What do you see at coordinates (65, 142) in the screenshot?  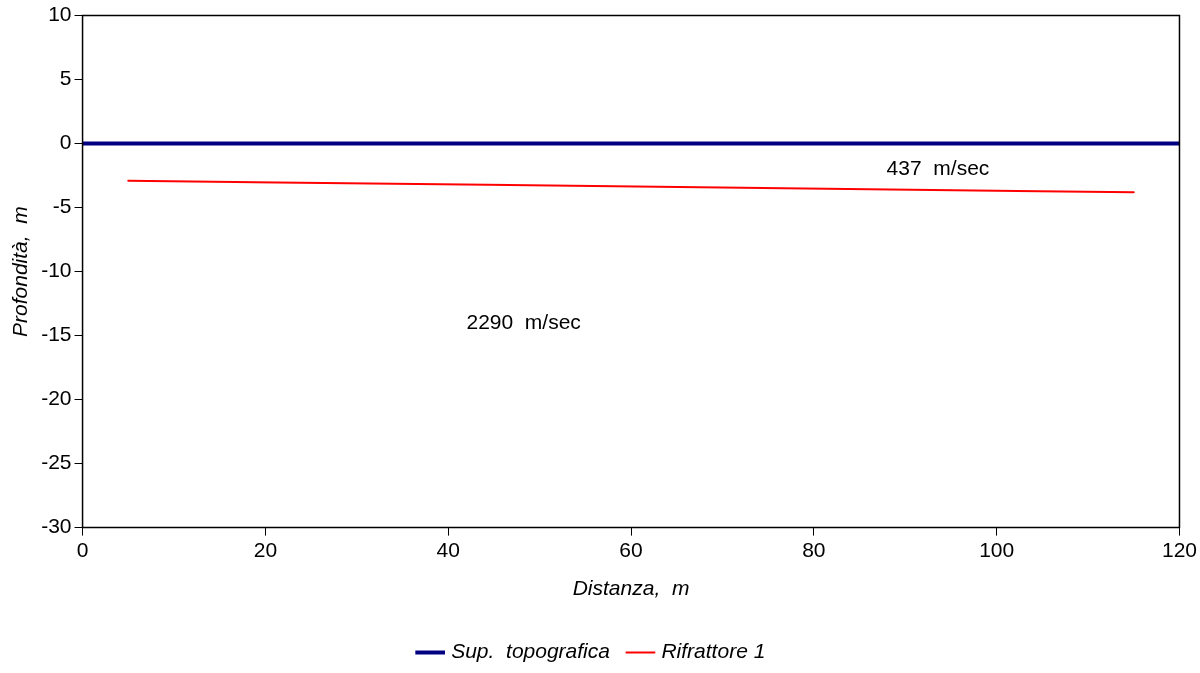 I see `y-tick-label: 0` at bounding box center [65, 142].